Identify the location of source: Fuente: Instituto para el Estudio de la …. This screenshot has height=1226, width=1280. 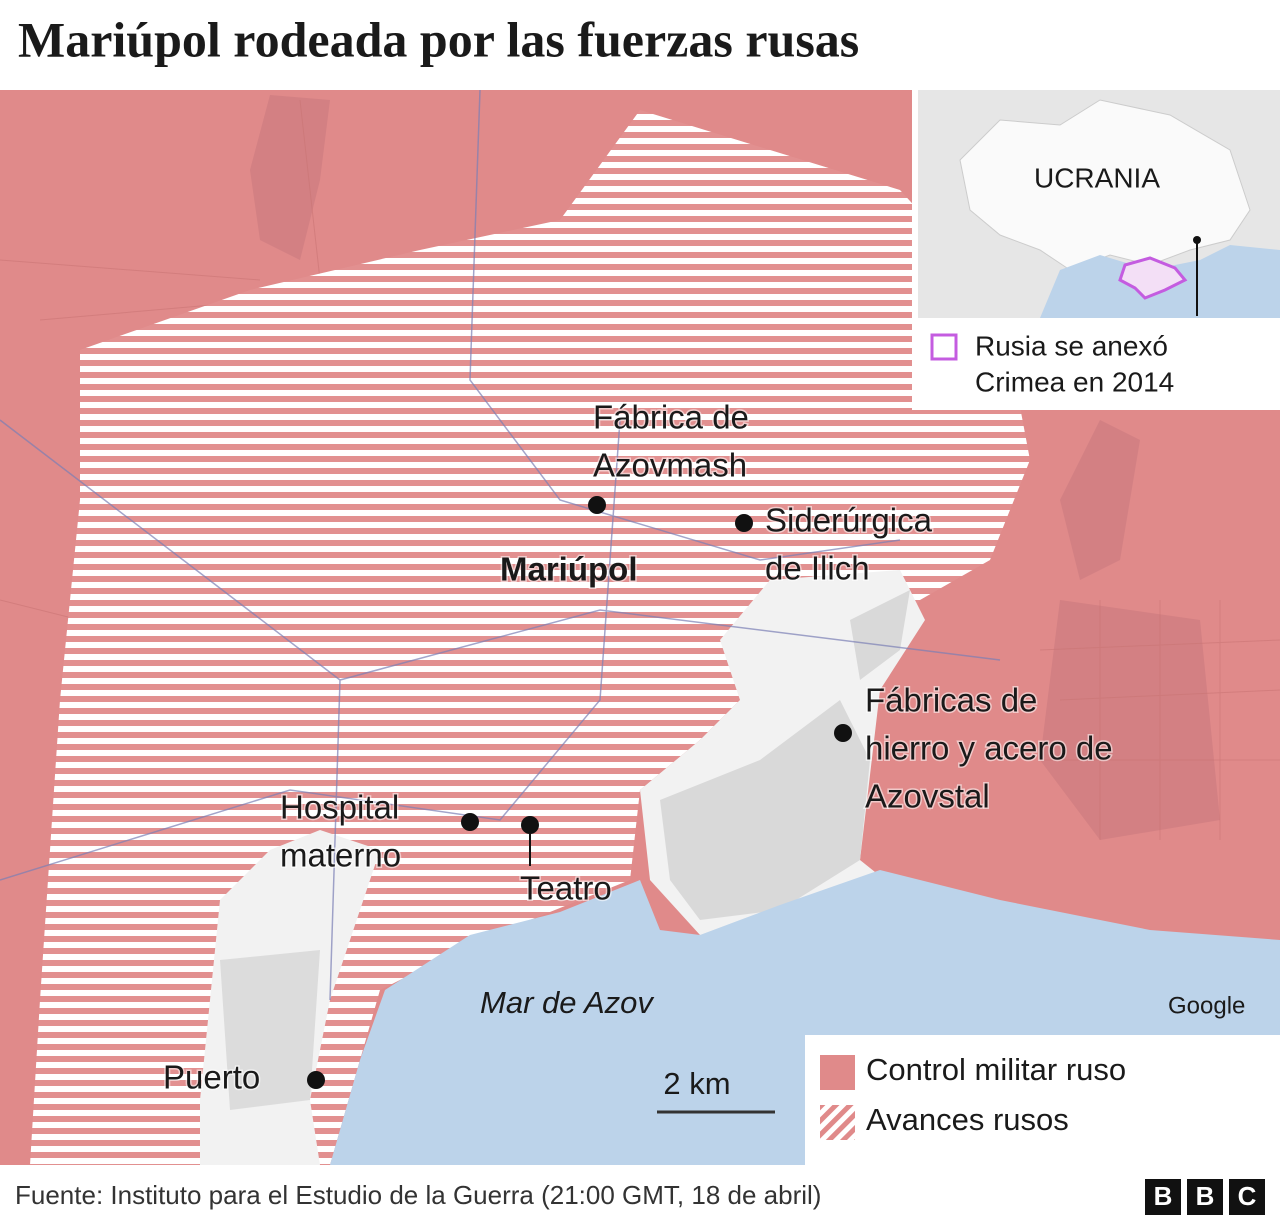
(418, 1195).